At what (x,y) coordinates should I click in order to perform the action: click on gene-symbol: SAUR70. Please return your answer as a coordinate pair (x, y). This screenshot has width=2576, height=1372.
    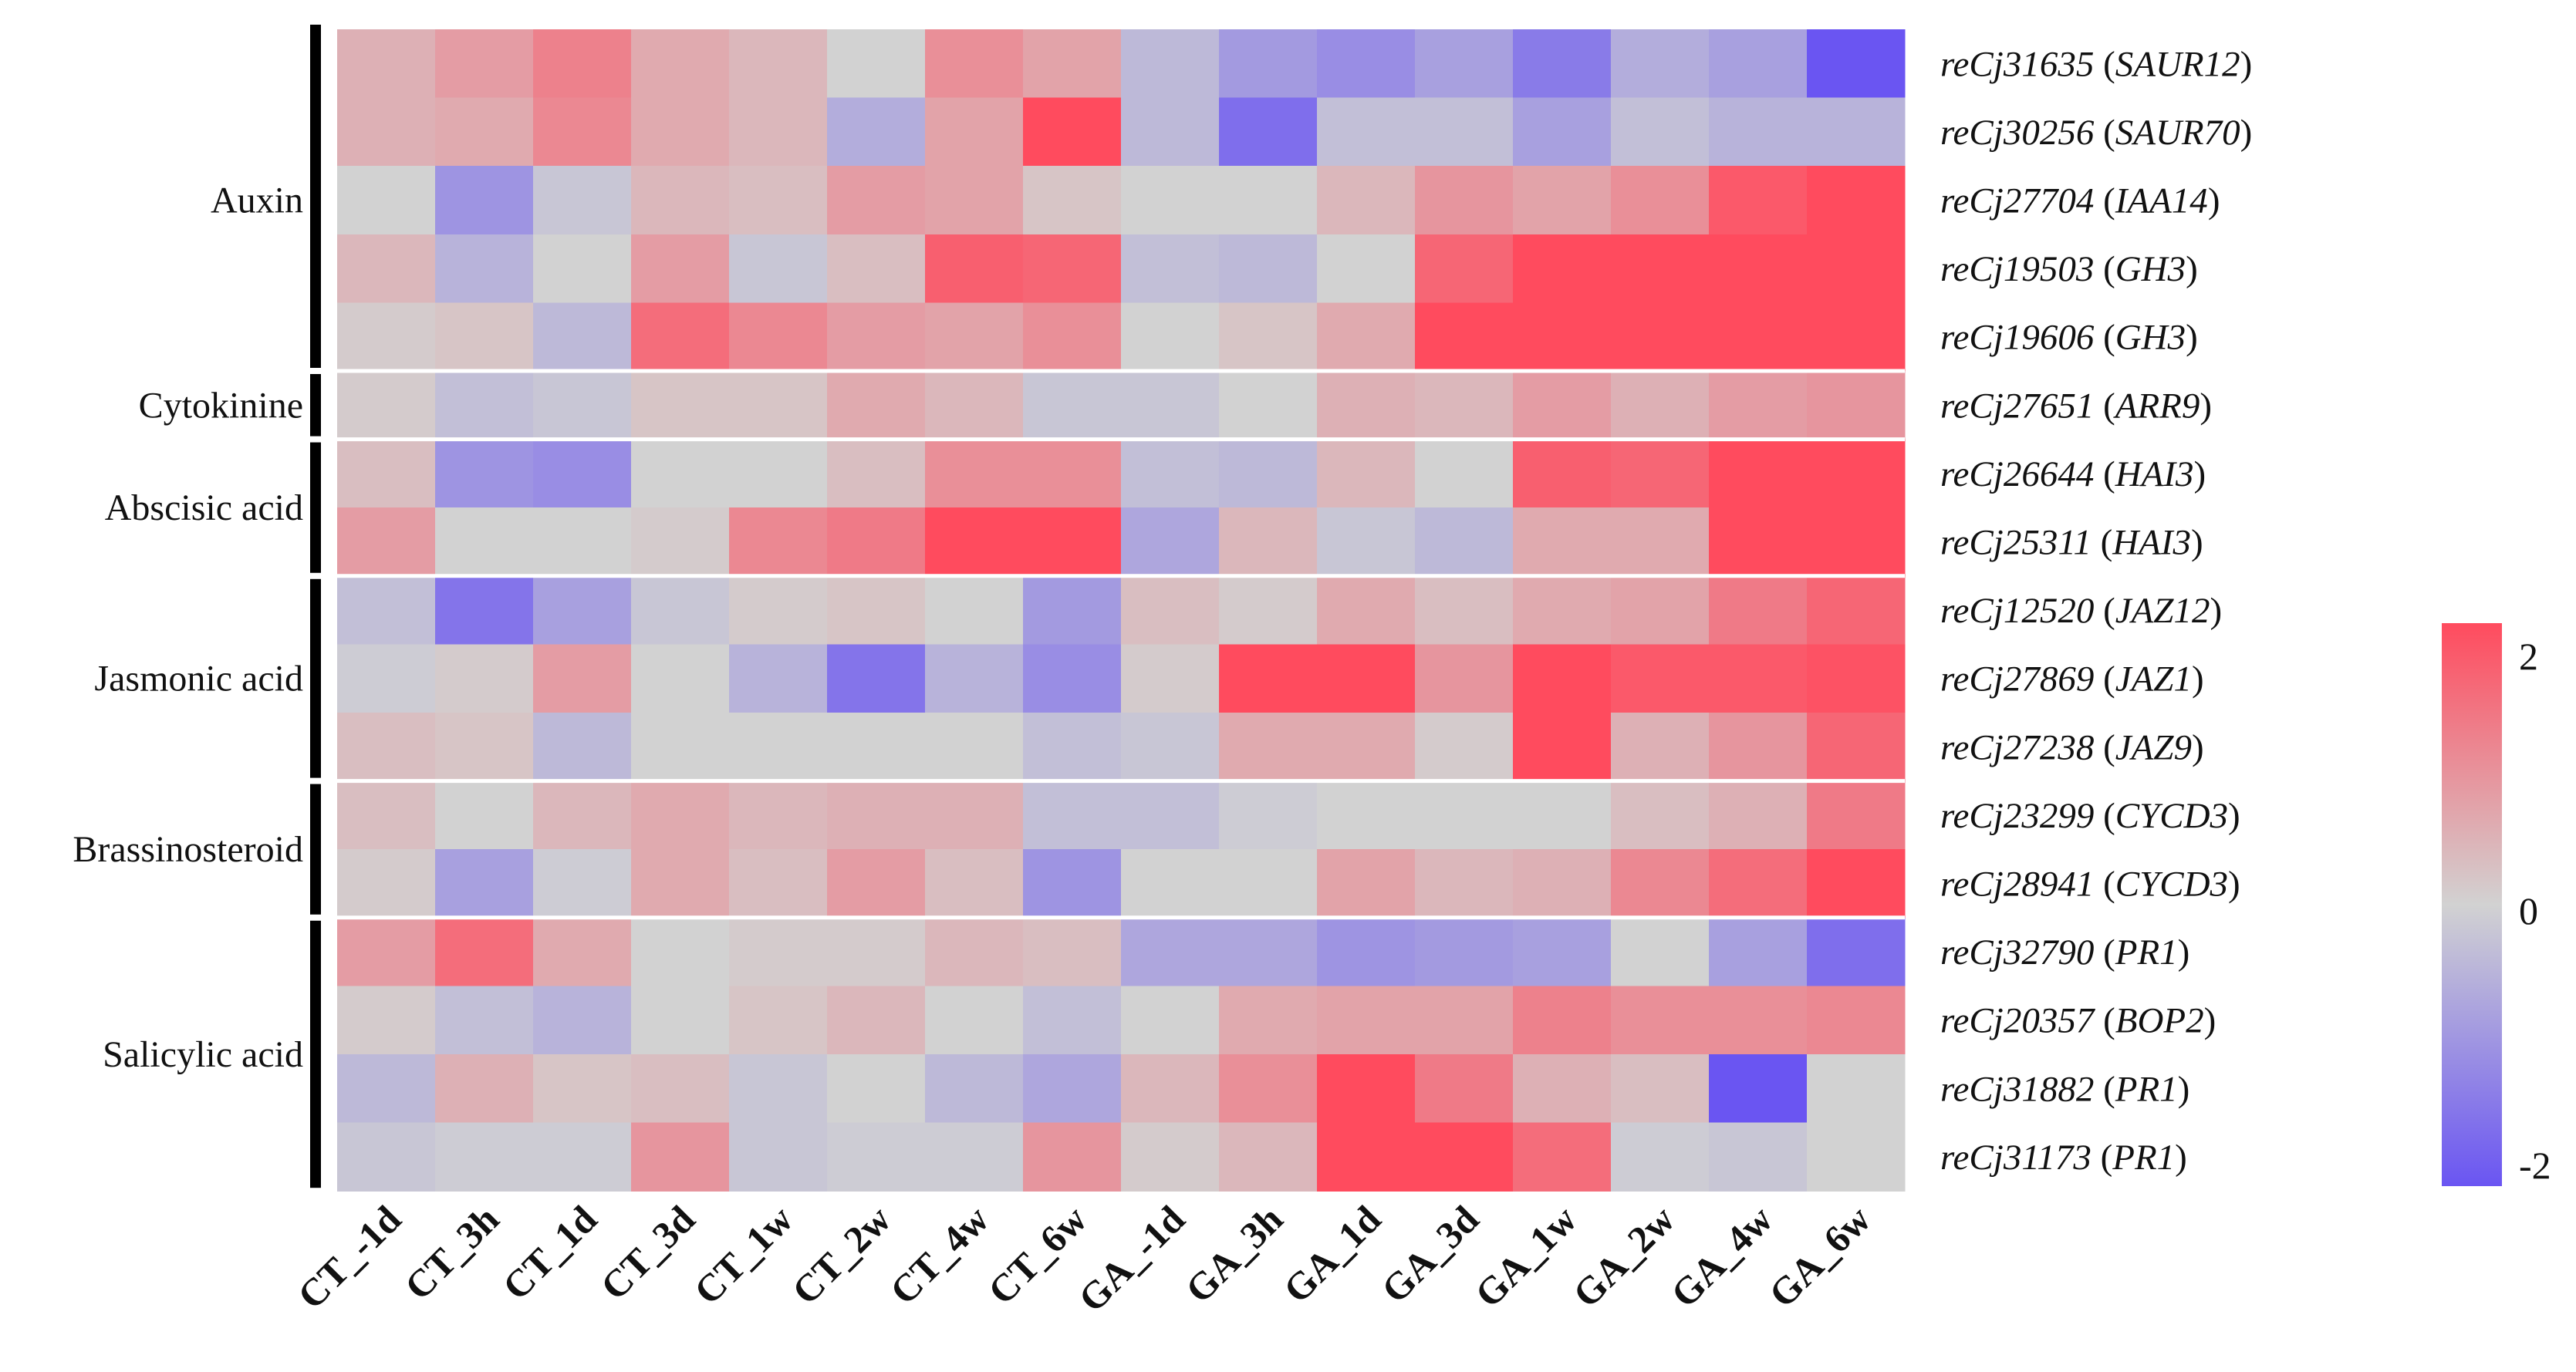
    Looking at the image, I should click on (2177, 133).